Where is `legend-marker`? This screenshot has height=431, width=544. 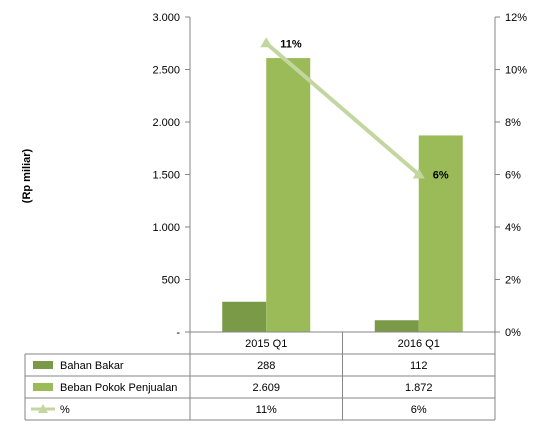
legend-marker is located at coordinates (43, 408).